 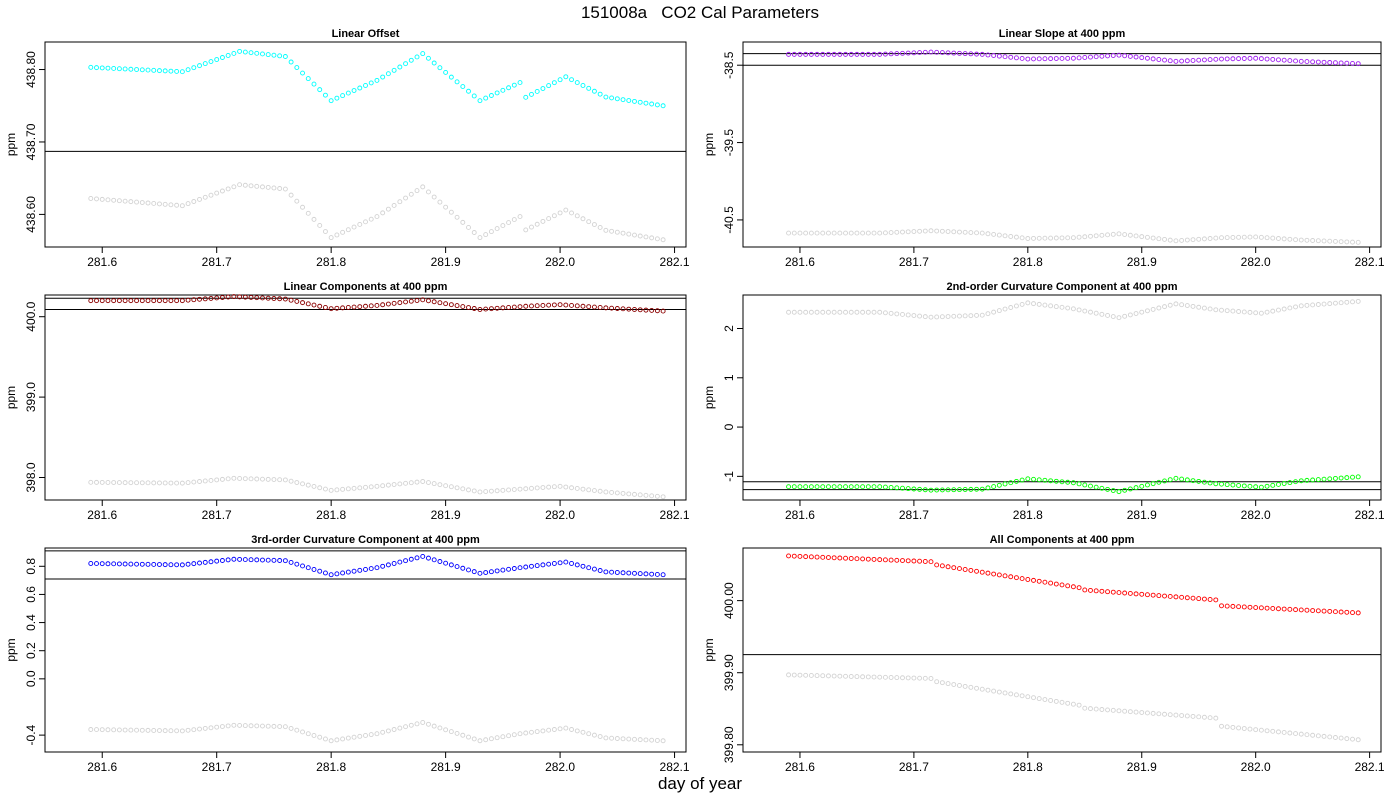 What do you see at coordinates (700, 783) in the screenshot?
I see `x-axis-title: day of year` at bounding box center [700, 783].